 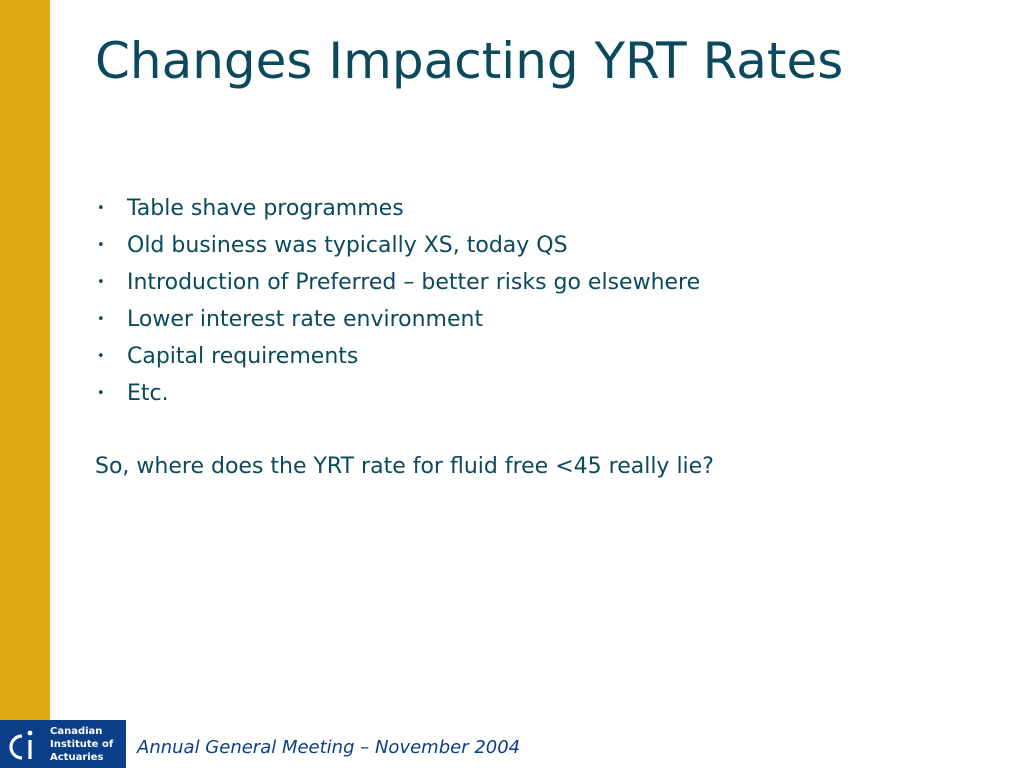 I want to click on bullet-text: Lower interest rate environment, so click(x=305, y=319).